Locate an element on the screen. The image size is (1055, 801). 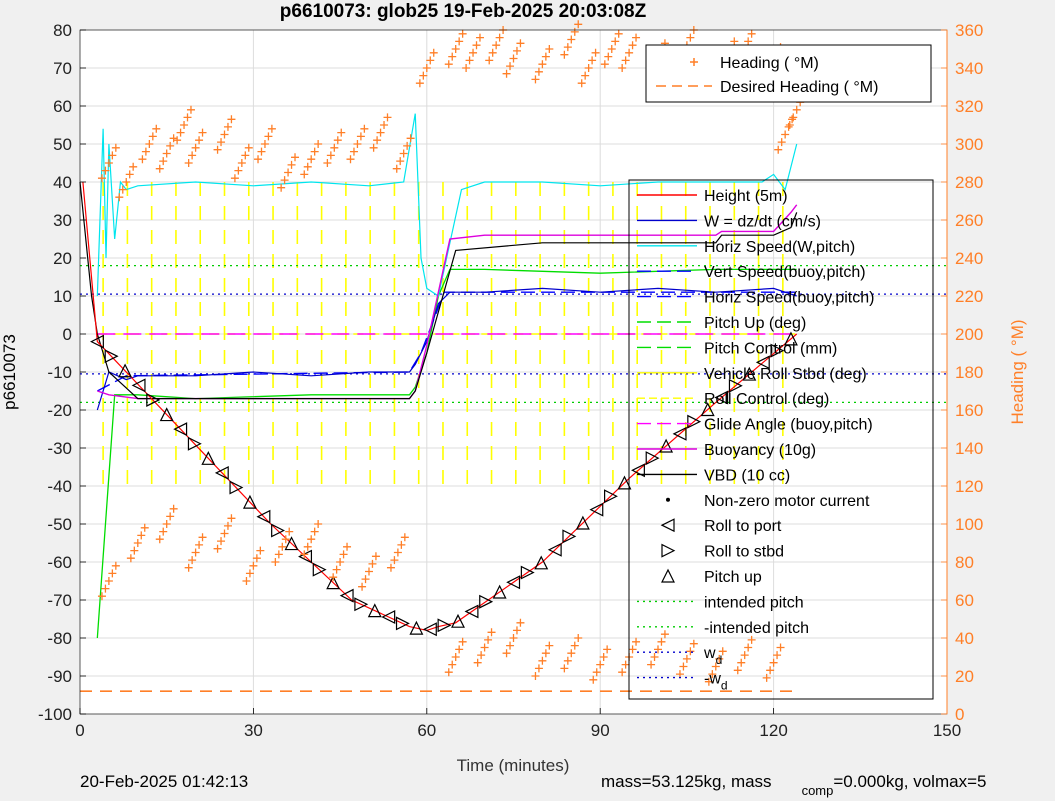
y2-tick-label: 20 is located at coordinates (964, 676).